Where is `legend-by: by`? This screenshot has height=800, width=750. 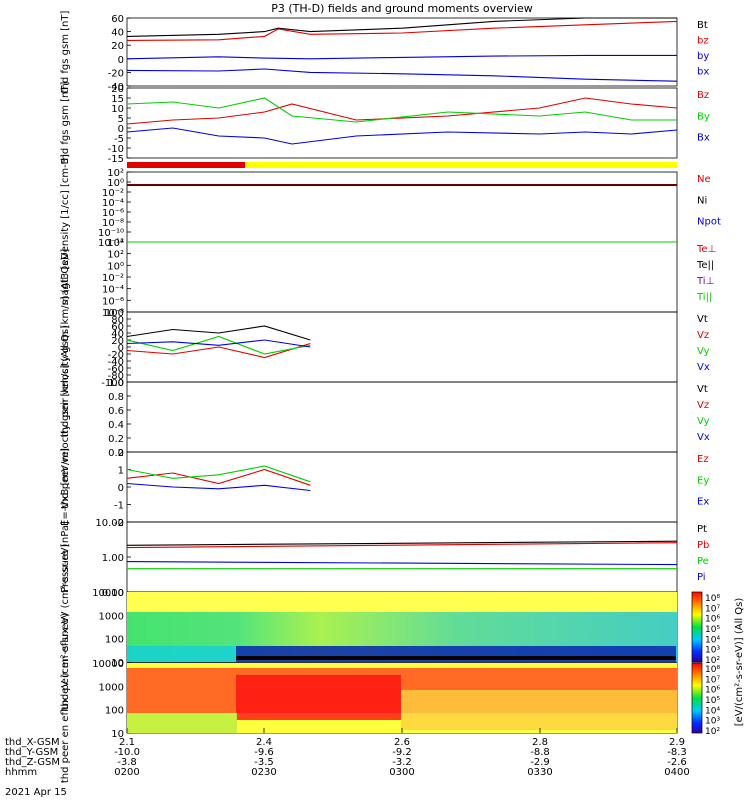
legend-by: by is located at coordinates (703, 56).